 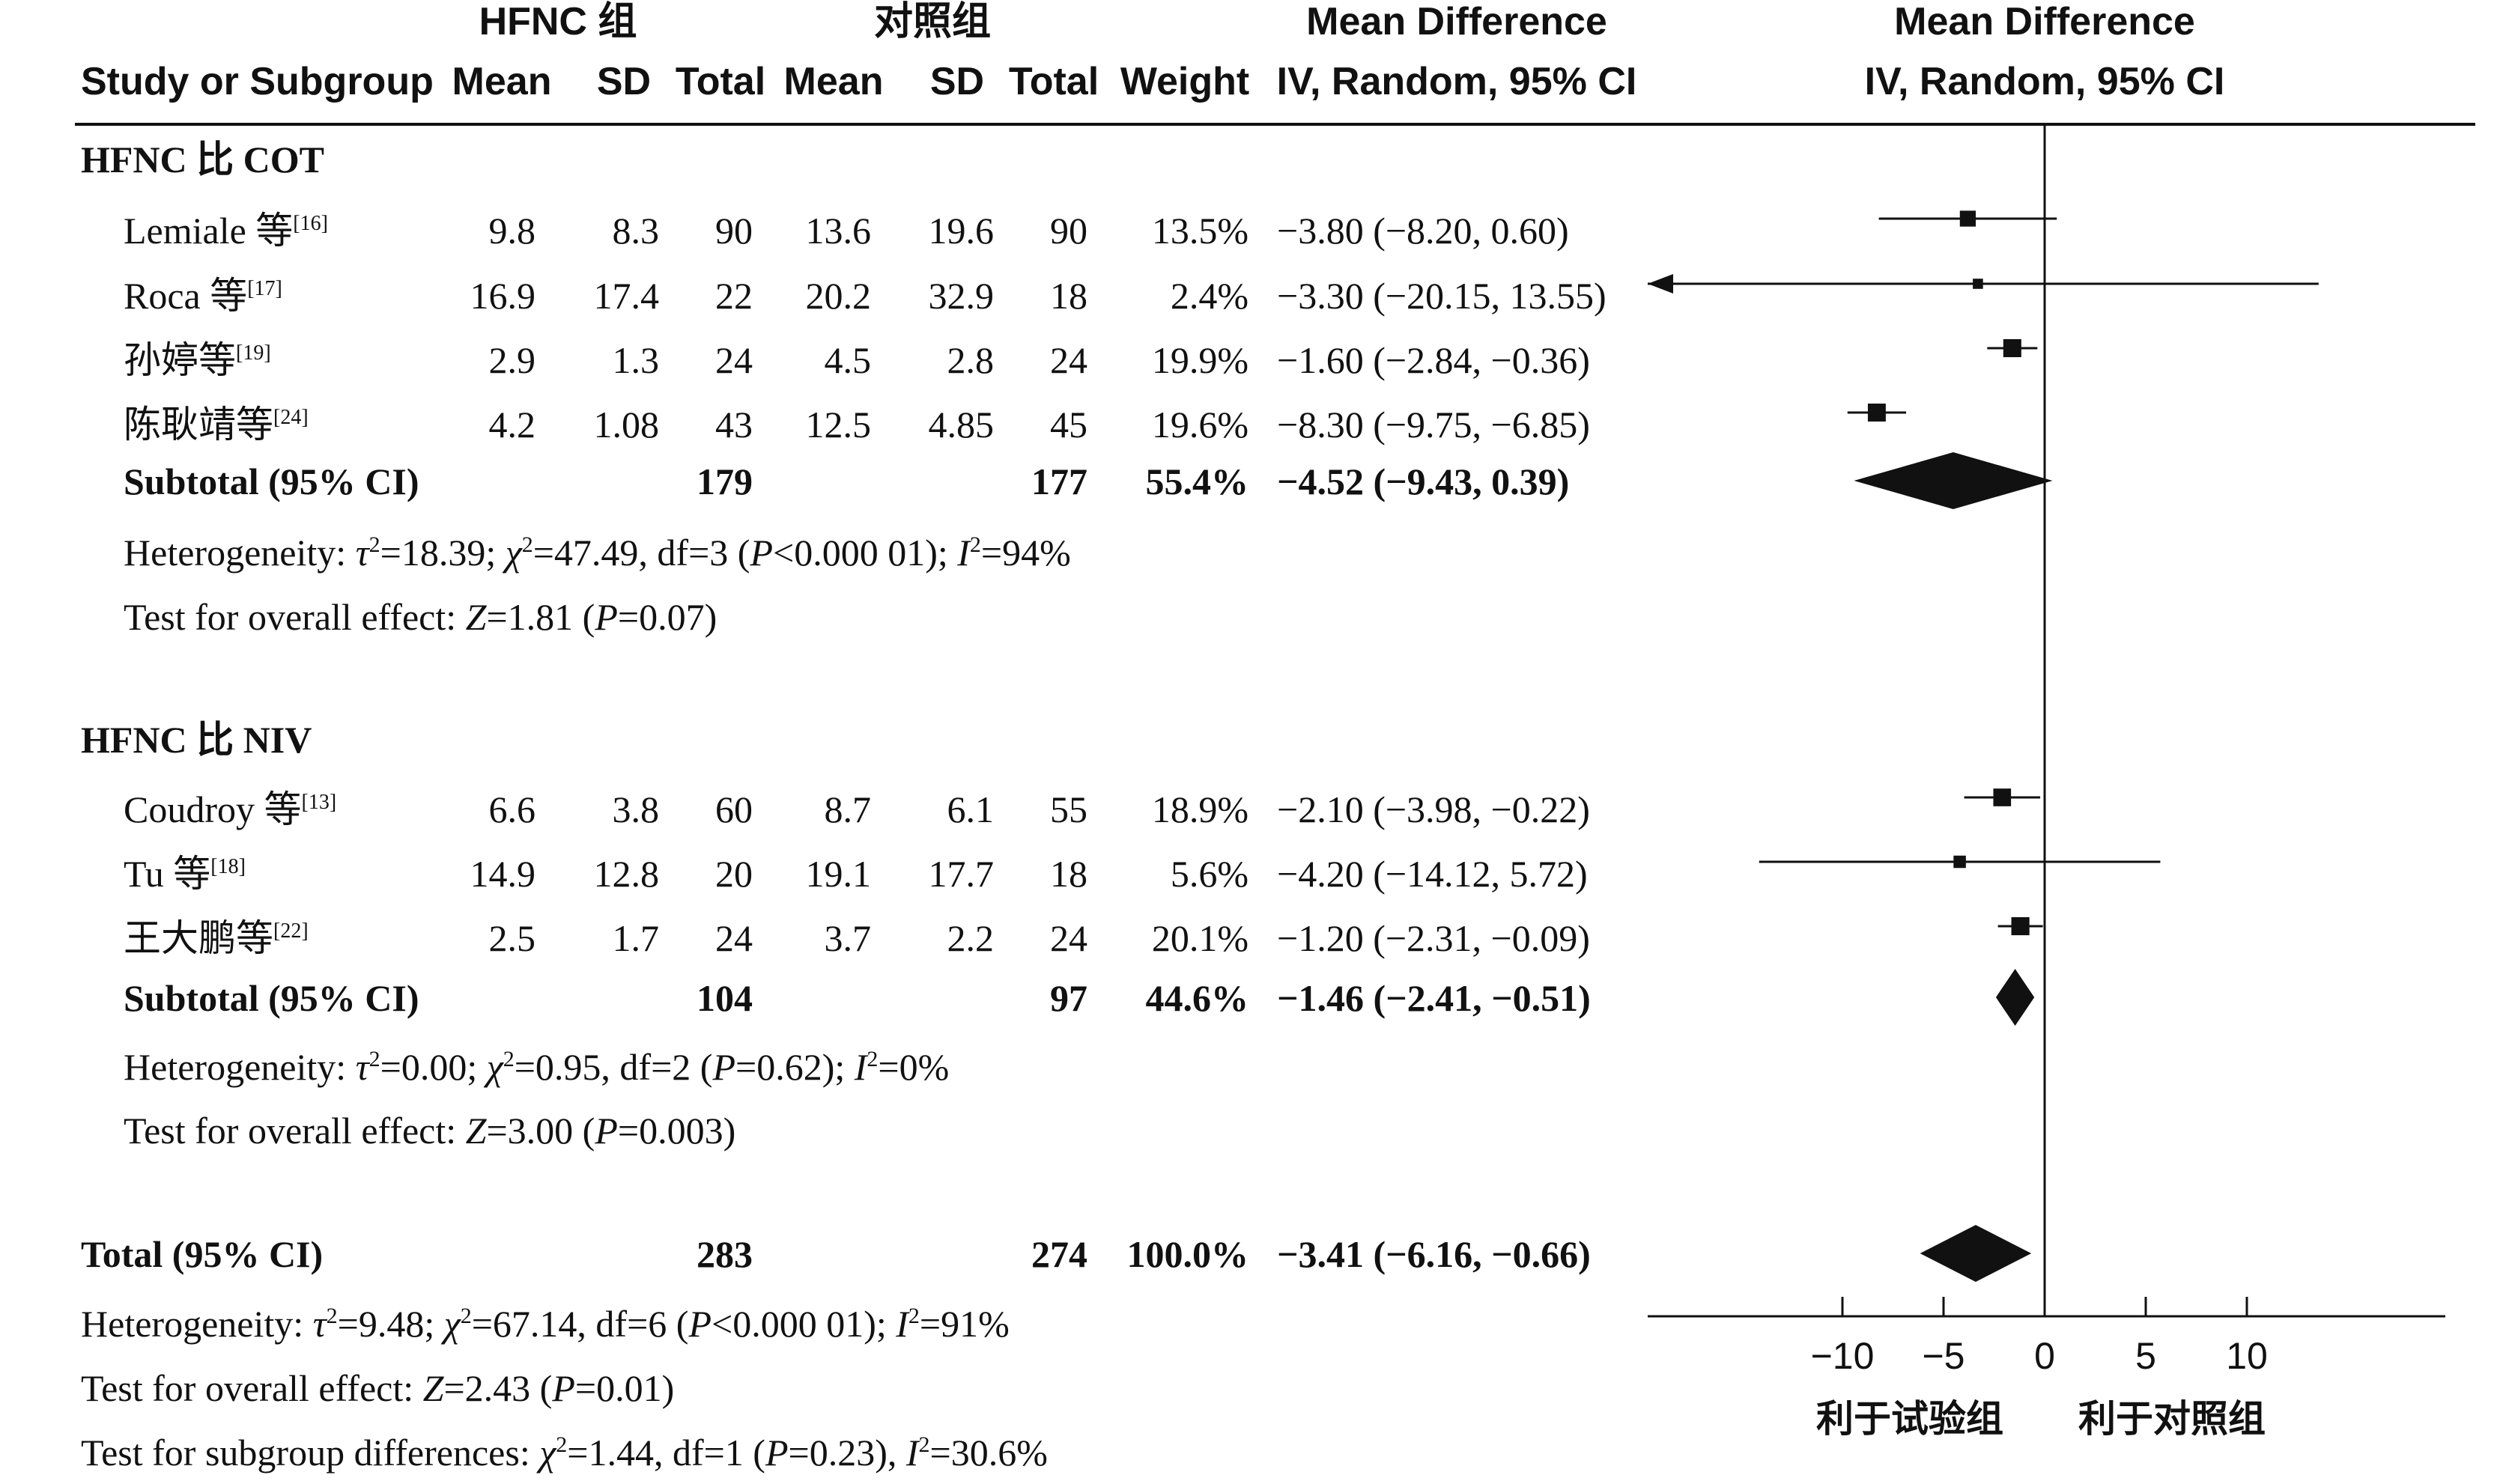 What do you see at coordinates (849, 360) in the screenshot?
I see `cell-mean2: 4.5` at bounding box center [849, 360].